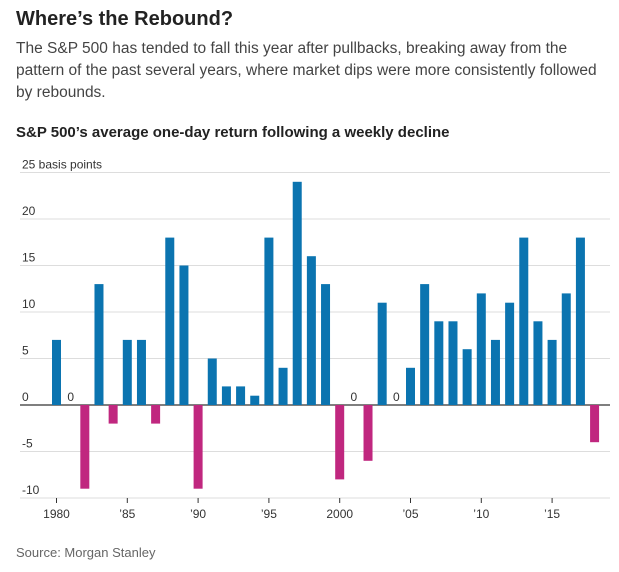 This screenshot has height=572, width=619. Describe the element at coordinates (410, 386) in the screenshot. I see `bar-2005` at that location.